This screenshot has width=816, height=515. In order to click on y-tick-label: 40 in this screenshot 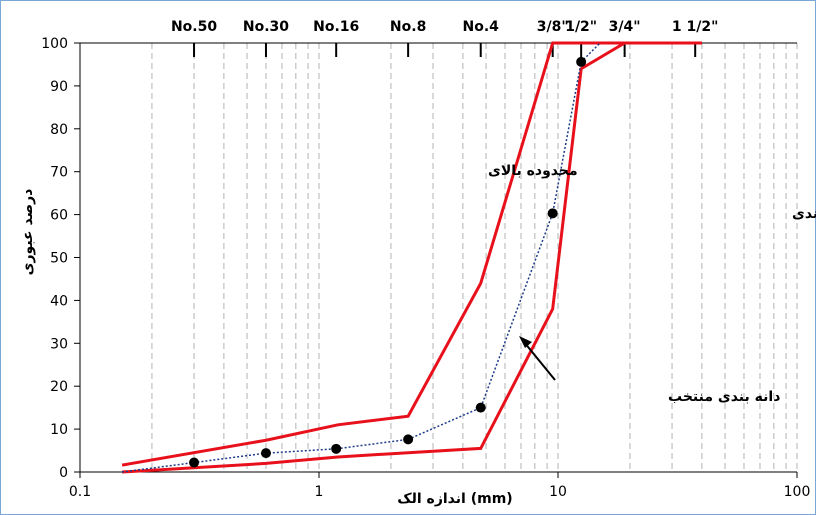, I will do `click(59, 301)`.